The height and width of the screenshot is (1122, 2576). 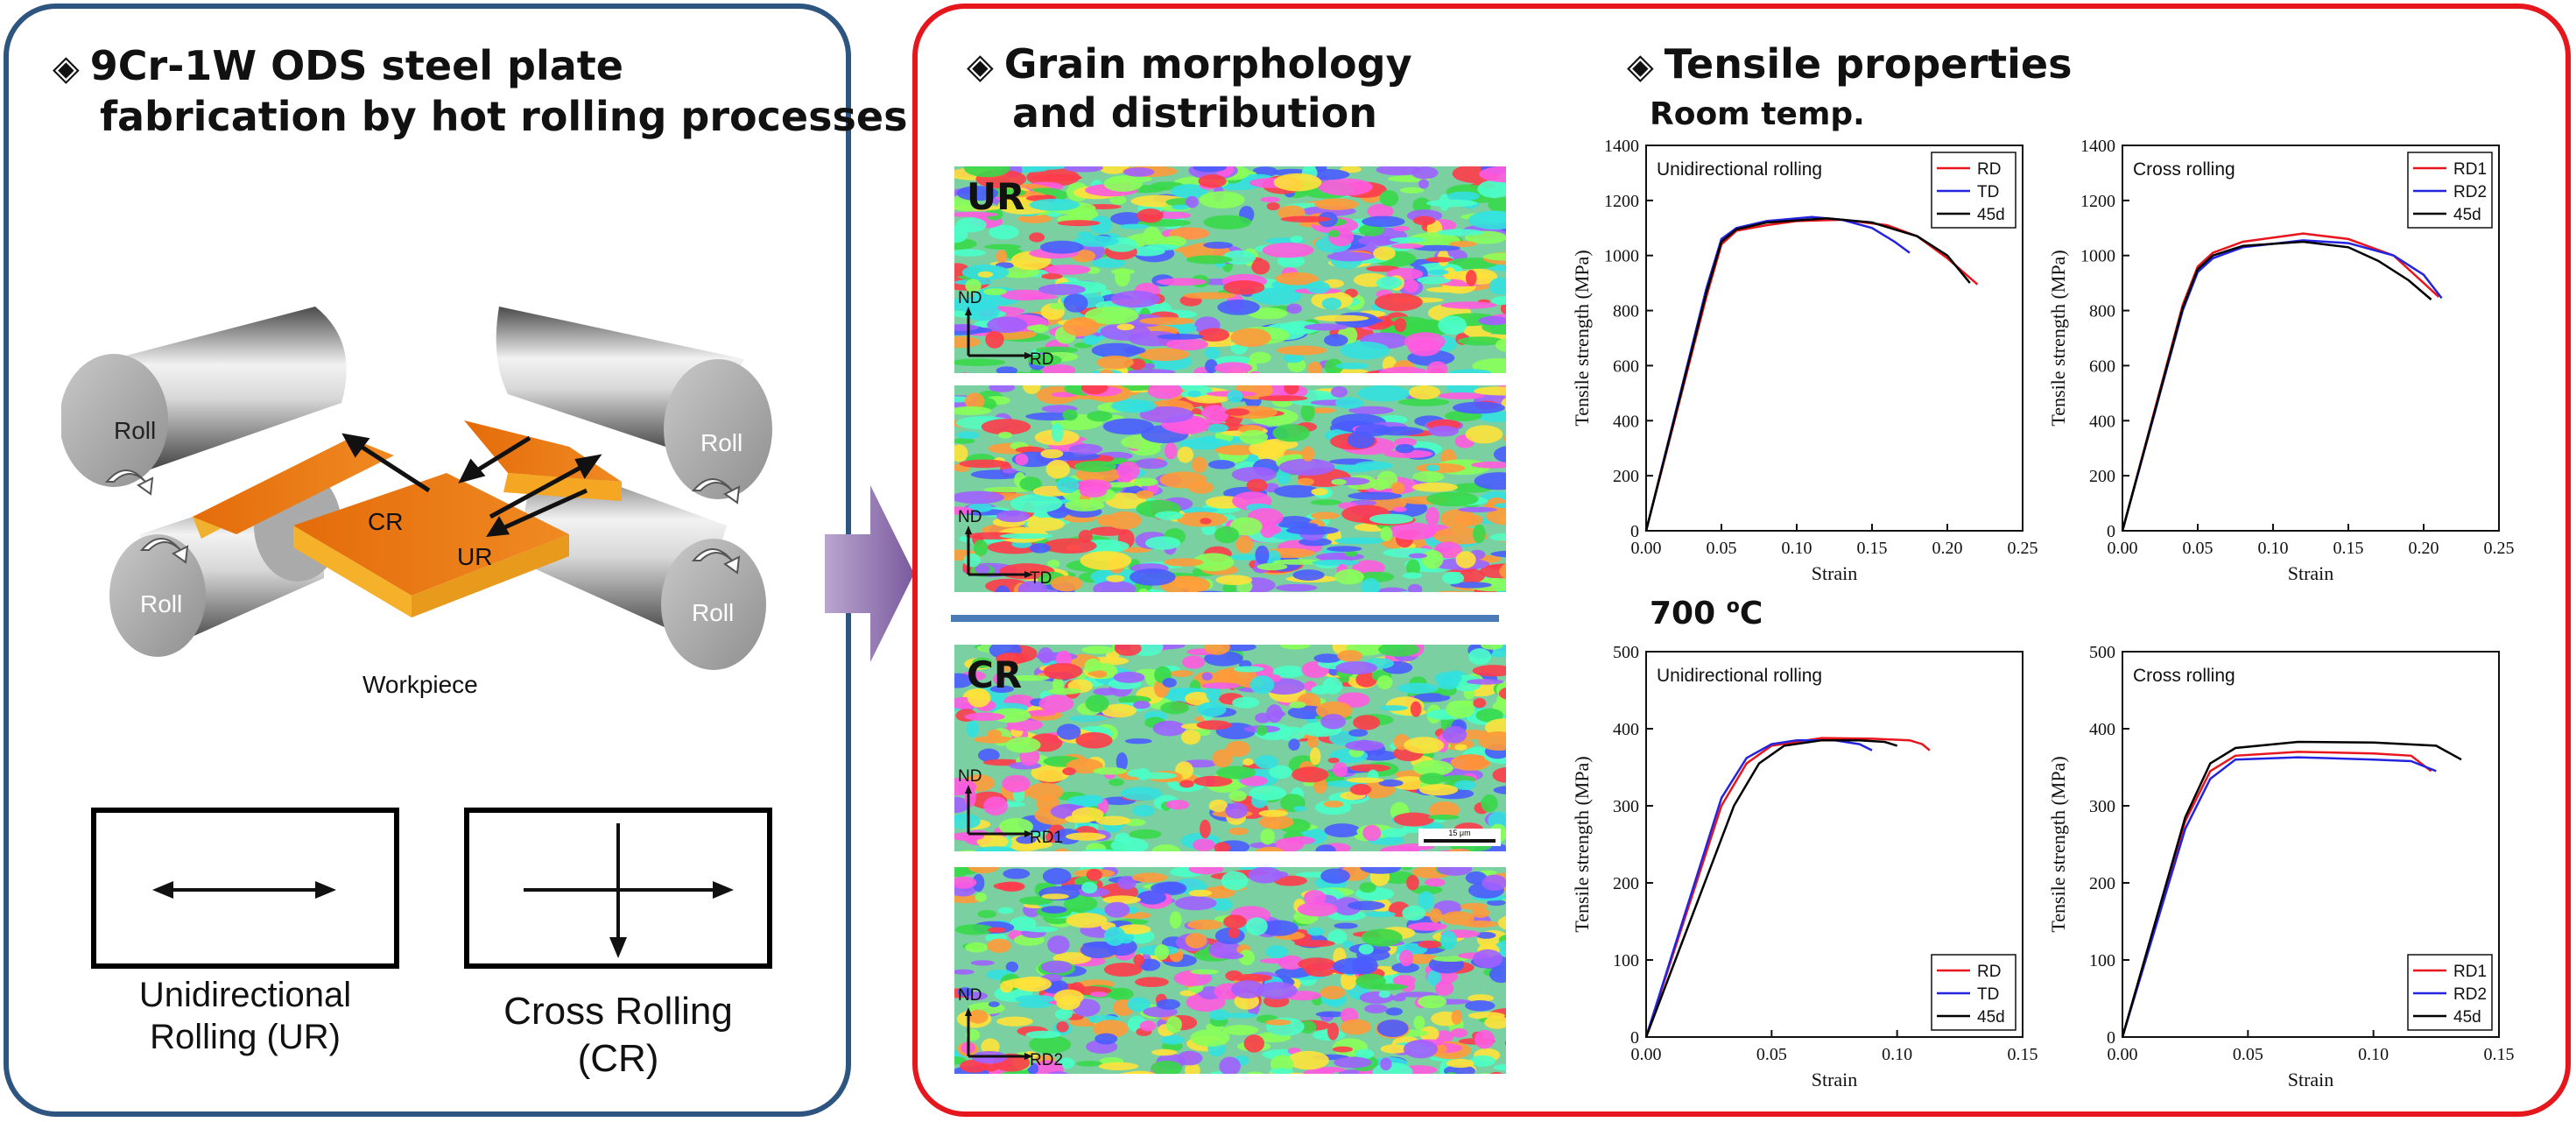 What do you see at coordinates (996, 196) in the screenshot?
I see `ur-tag: UR` at bounding box center [996, 196].